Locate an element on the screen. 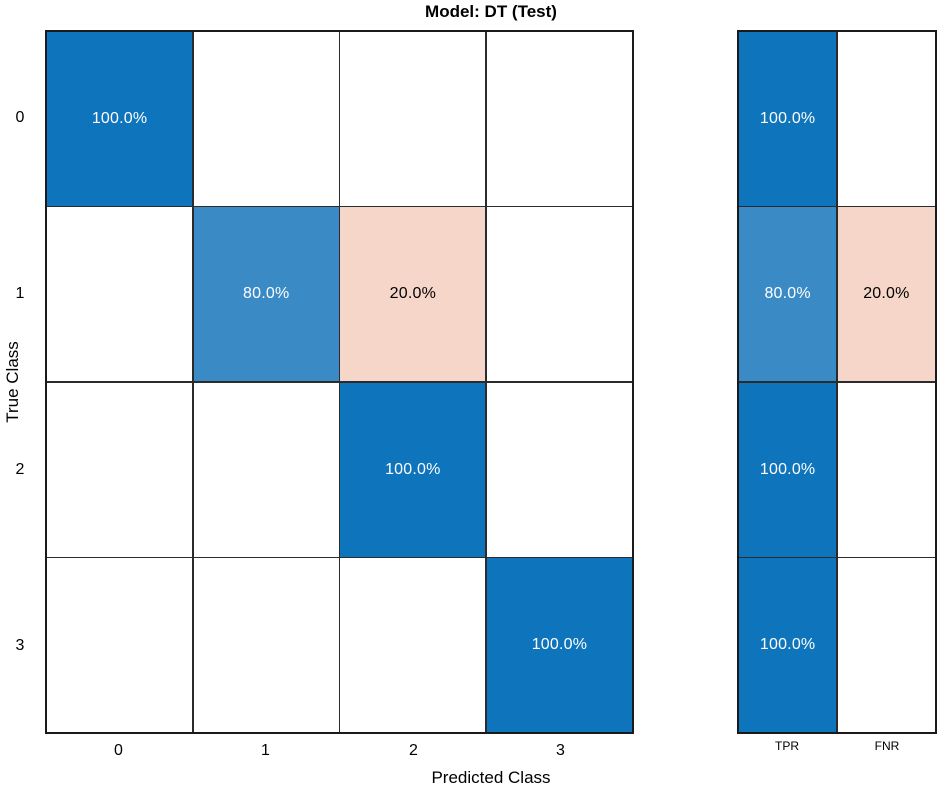  cell-r0c3 is located at coordinates (559, 119).